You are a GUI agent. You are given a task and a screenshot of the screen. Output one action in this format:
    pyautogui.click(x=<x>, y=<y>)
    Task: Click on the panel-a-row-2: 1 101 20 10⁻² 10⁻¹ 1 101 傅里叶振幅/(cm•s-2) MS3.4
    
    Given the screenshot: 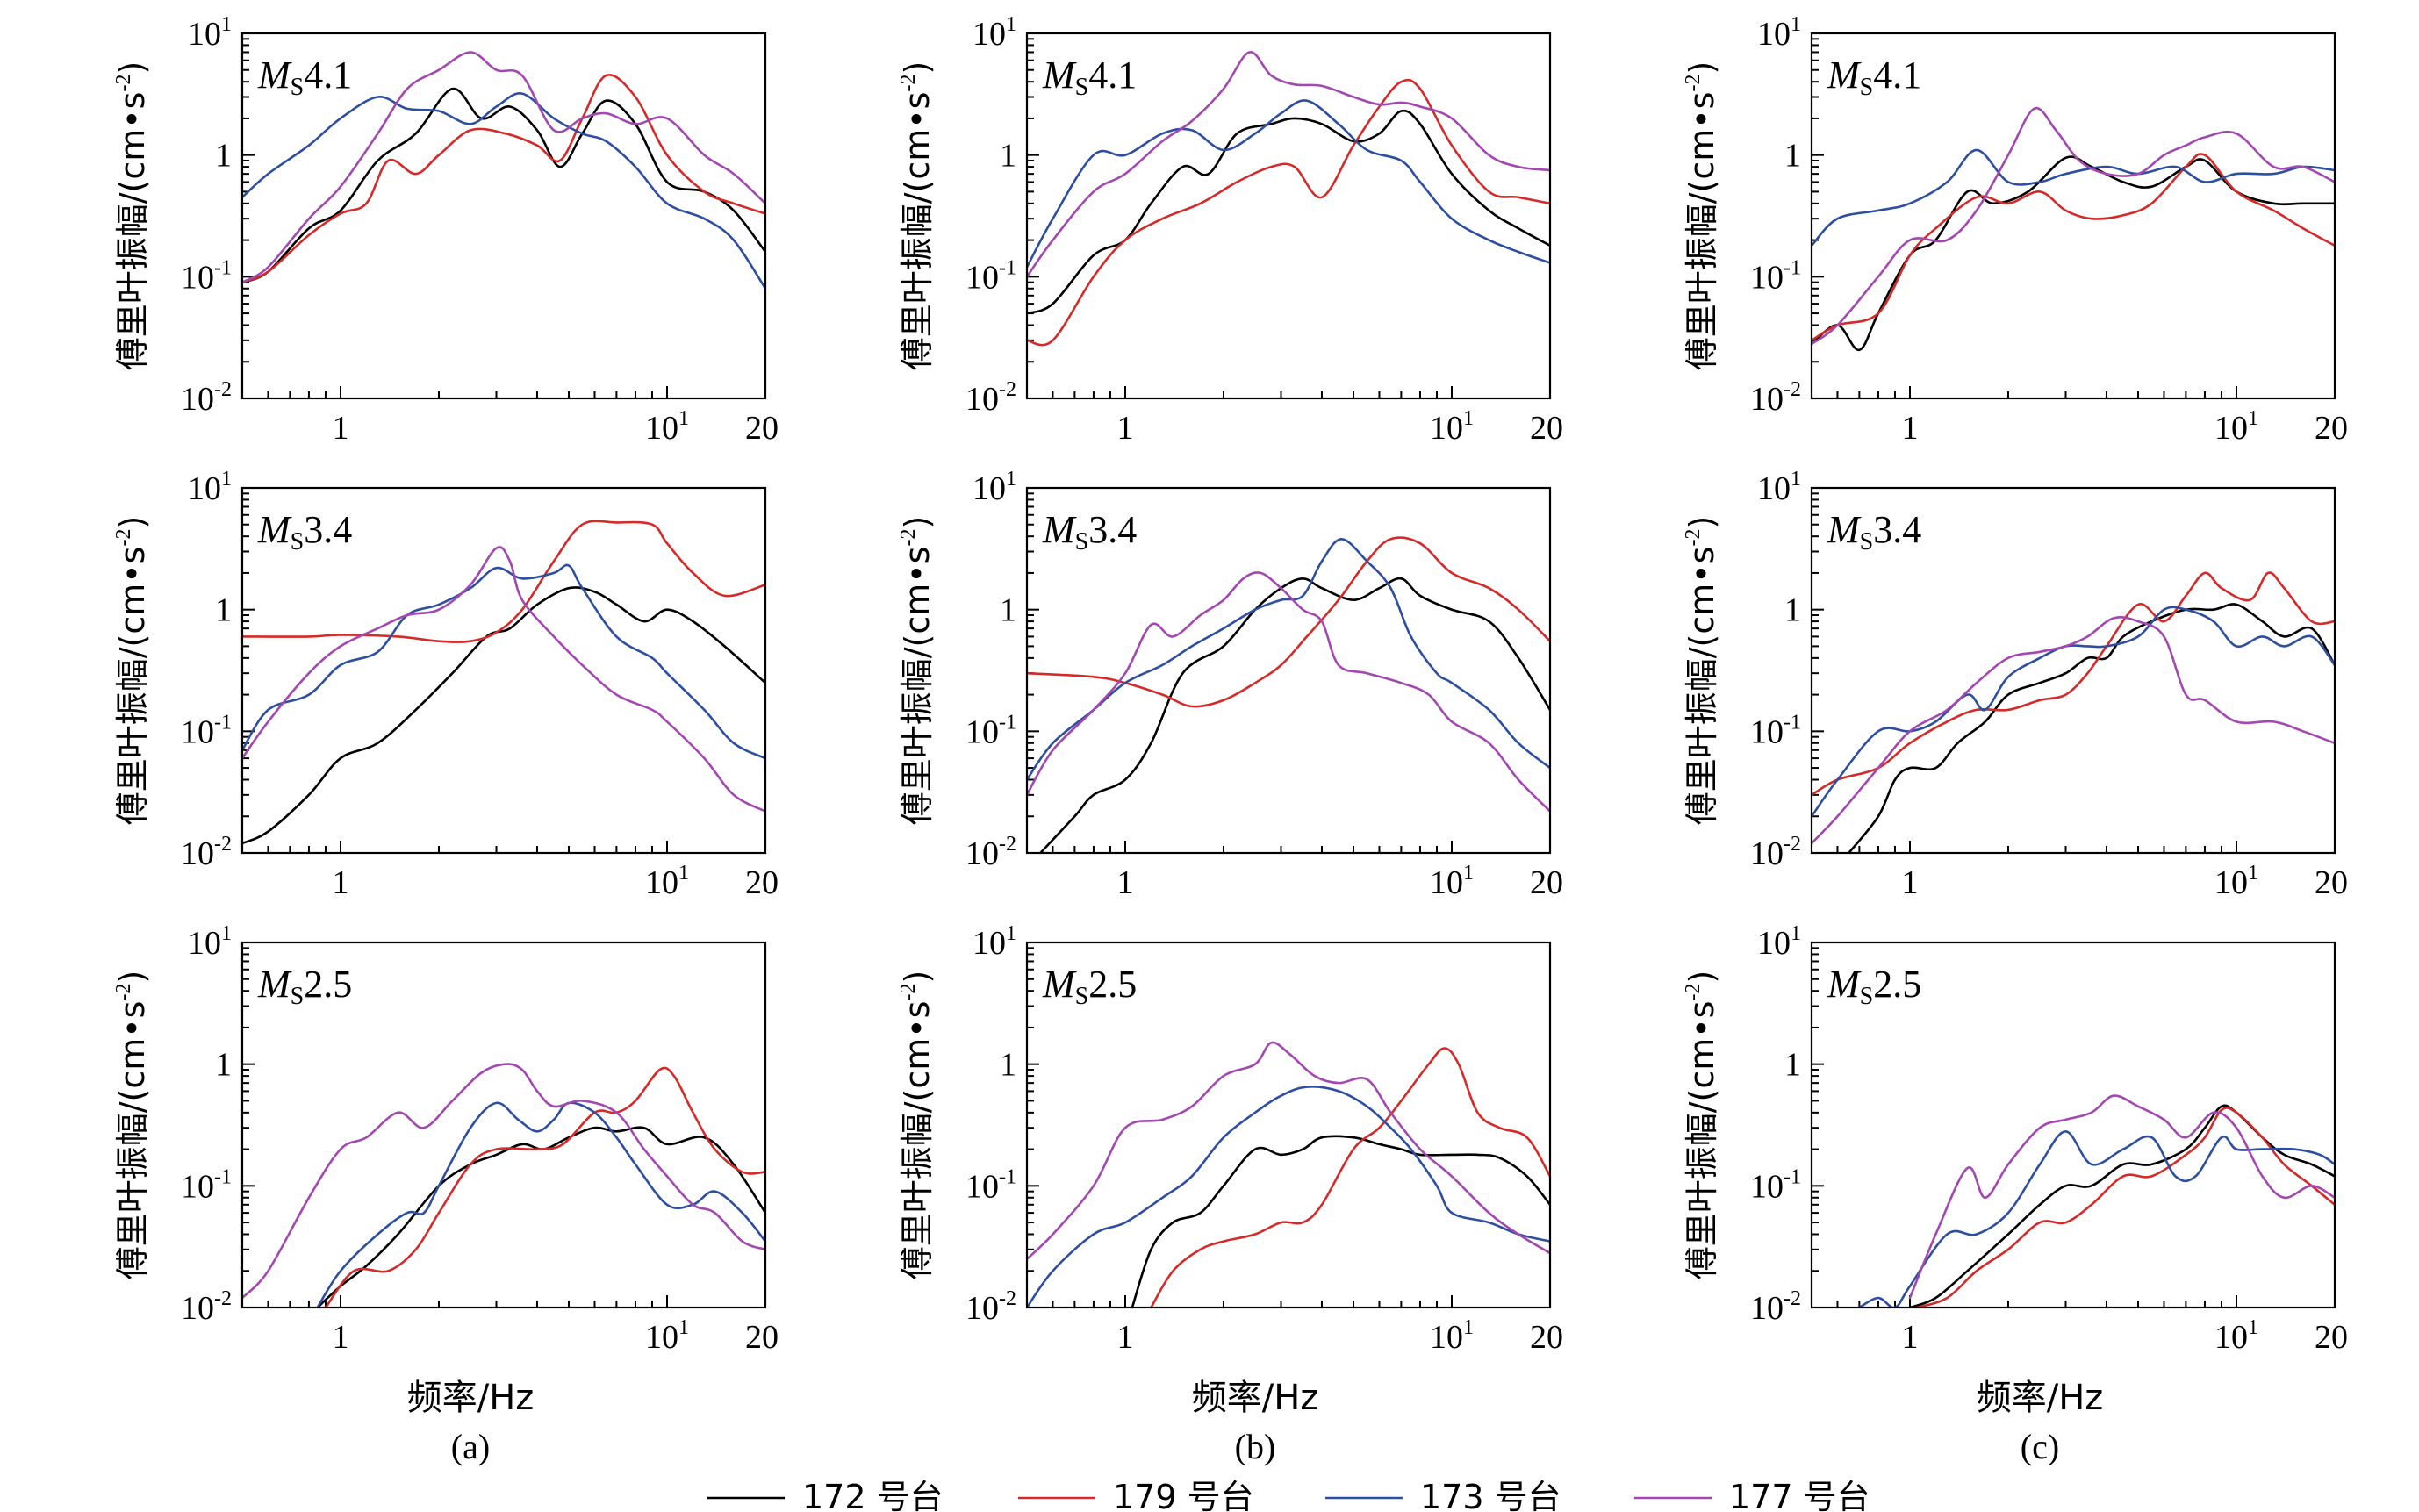 What is the action you would take?
    pyautogui.click(x=445, y=684)
    